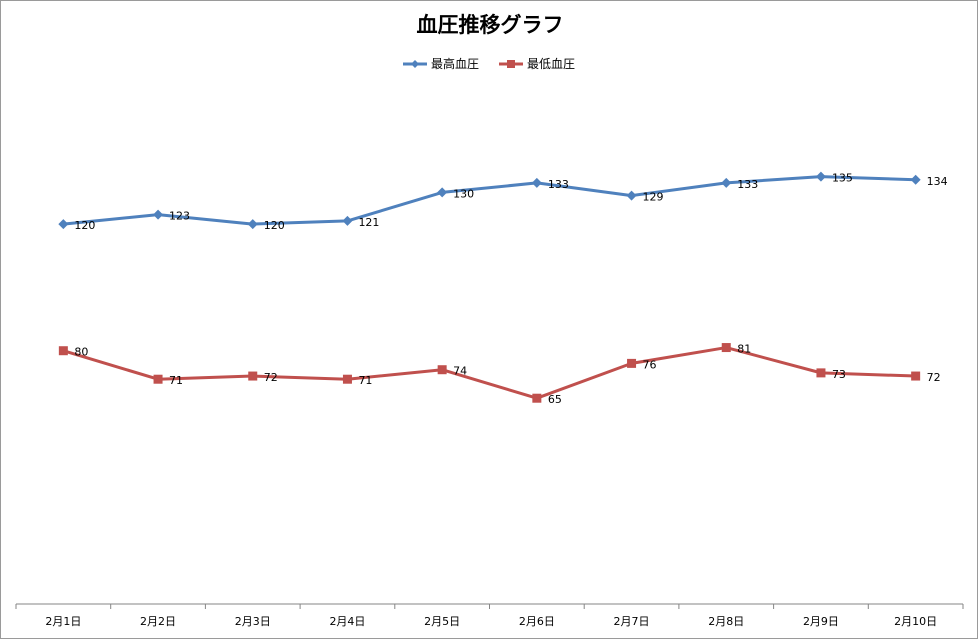 This screenshot has width=978, height=640. Describe the element at coordinates (744, 349) in the screenshot. I see `data-label: 81` at that location.